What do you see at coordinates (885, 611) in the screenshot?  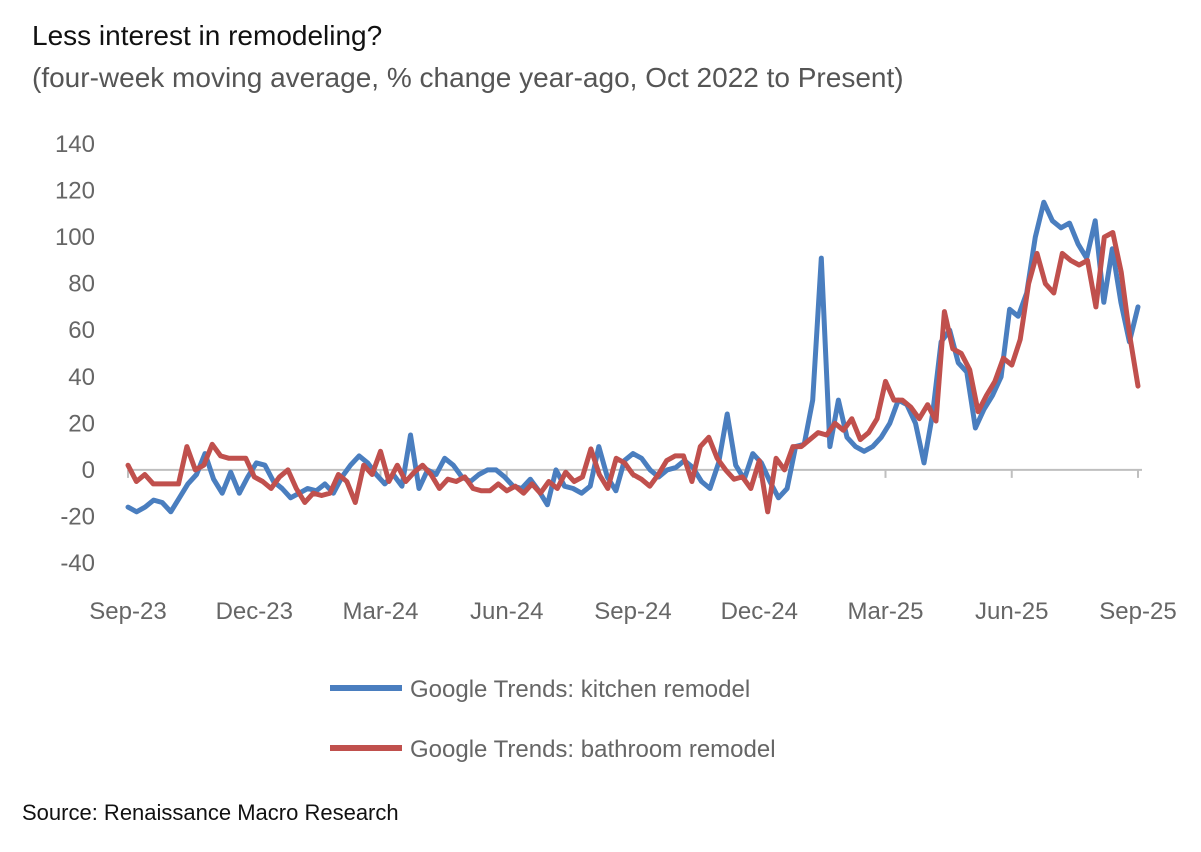 I see `x-tick-label: Mar-25` at bounding box center [885, 611].